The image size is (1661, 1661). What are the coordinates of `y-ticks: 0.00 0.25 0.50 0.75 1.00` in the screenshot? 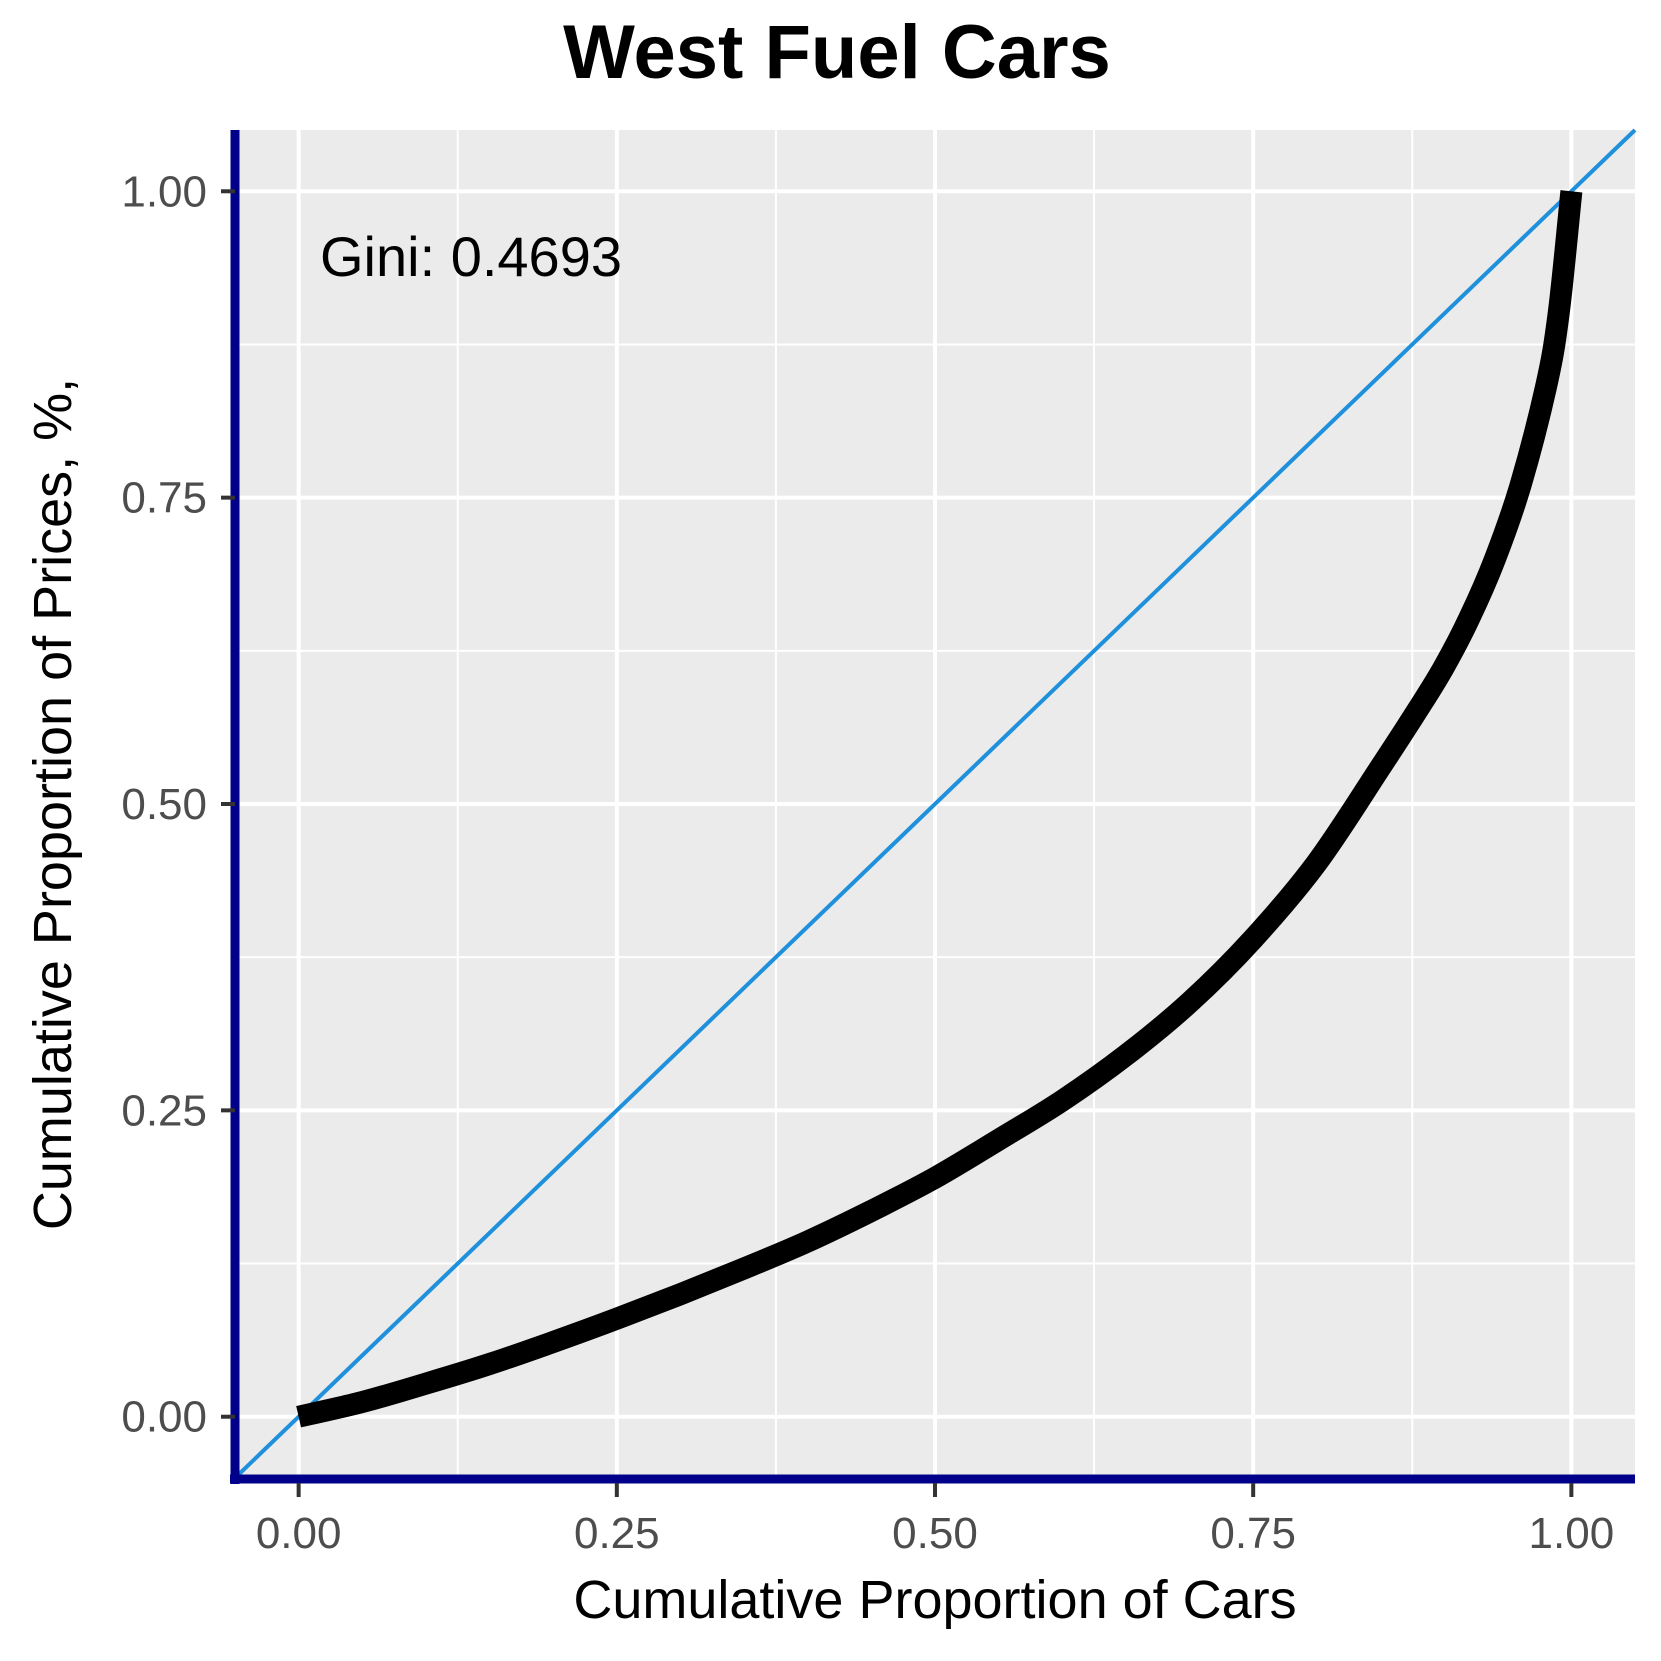 It's located at (178, 804).